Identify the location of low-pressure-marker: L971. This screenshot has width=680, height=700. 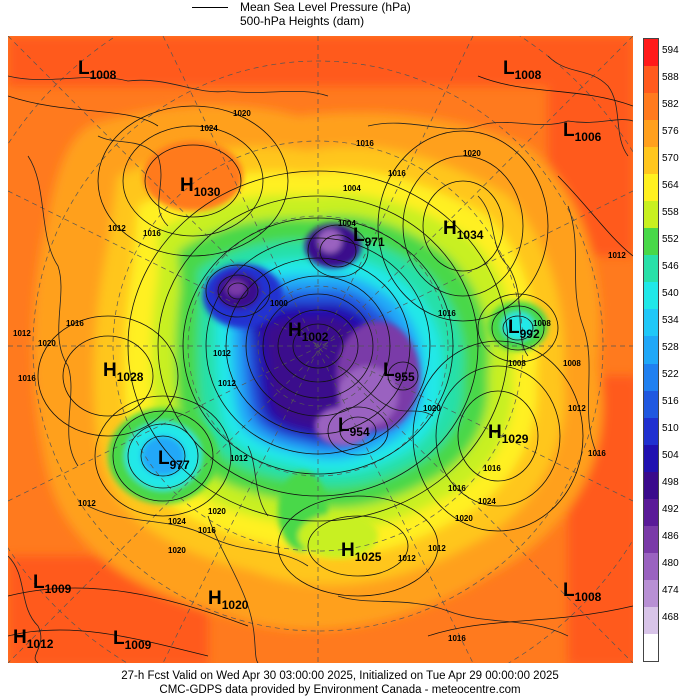
(369, 237).